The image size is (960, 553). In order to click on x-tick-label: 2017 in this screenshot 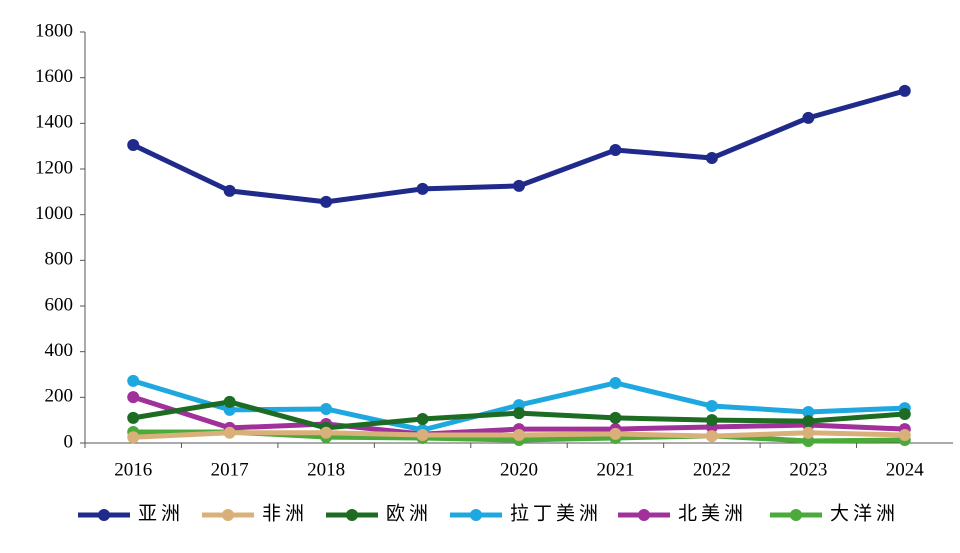, I will do `click(230, 469)`.